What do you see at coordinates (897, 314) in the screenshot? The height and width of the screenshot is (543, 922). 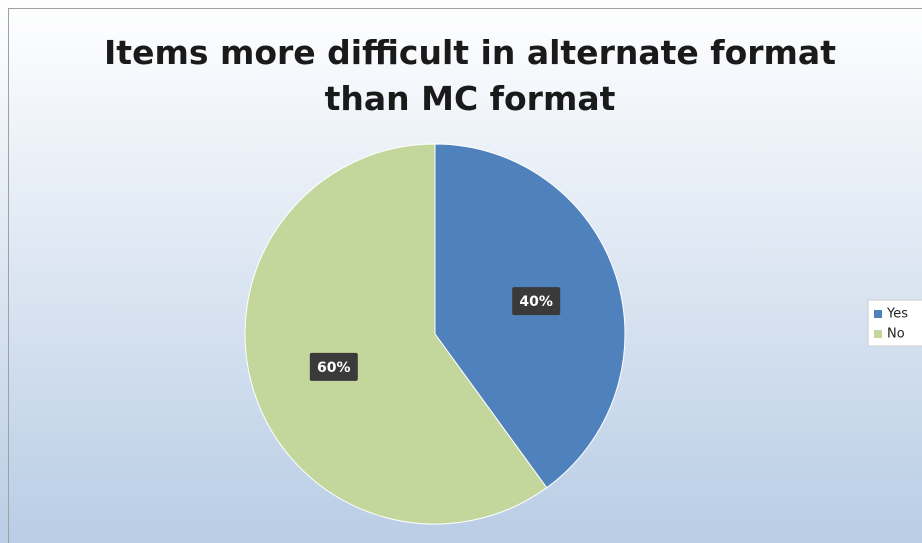 I see `legend-label: Yes` at bounding box center [897, 314].